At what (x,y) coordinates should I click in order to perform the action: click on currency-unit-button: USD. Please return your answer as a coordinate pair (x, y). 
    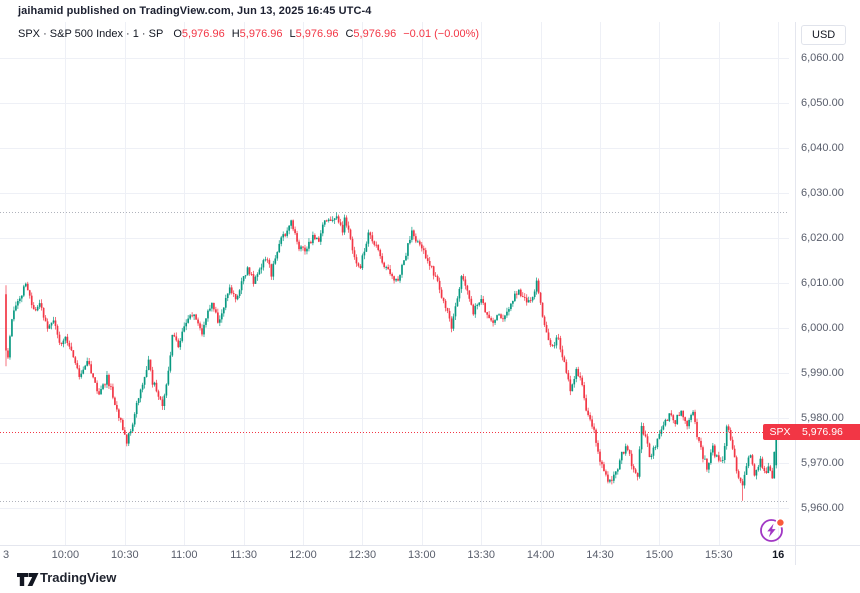
    Looking at the image, I should click on (824, 35).